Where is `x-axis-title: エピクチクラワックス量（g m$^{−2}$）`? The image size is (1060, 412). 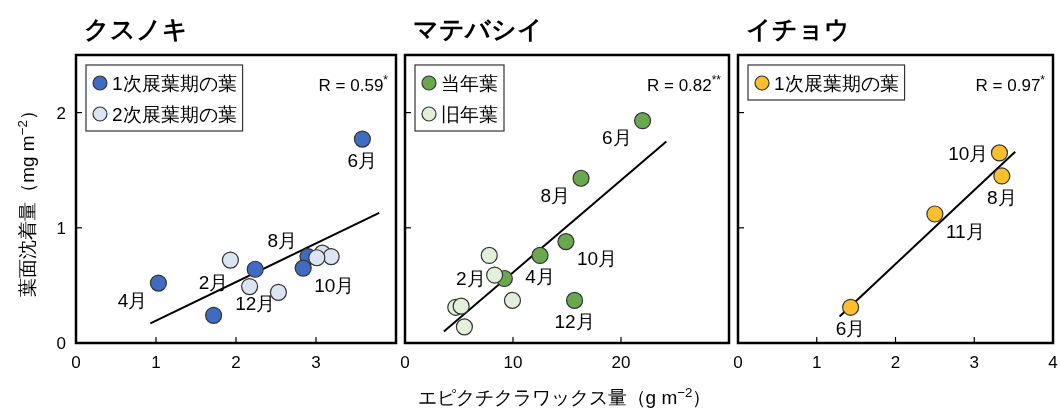 x-axis-title: エピクチクラワックス量（g m$^{−2}$） is located at coordinates (564, 396).